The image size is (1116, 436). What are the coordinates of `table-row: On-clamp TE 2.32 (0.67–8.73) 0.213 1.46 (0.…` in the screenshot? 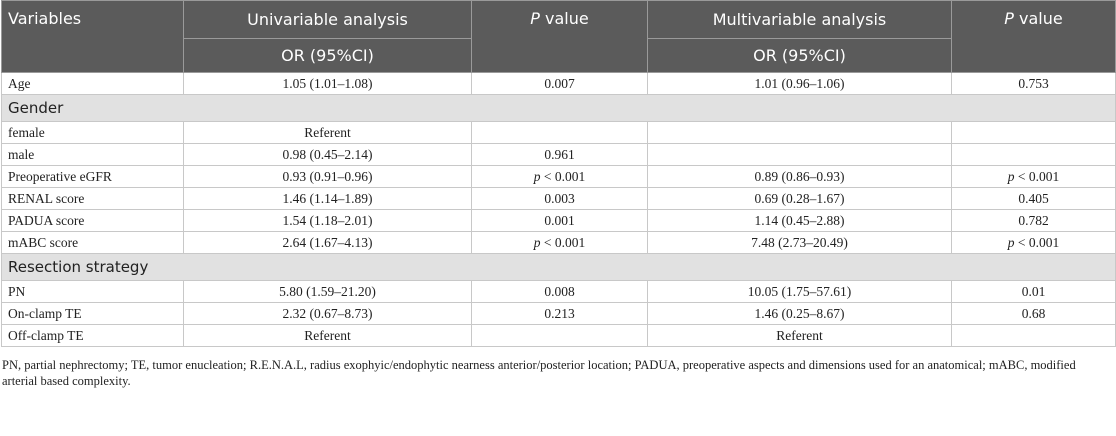 It's located at (558, 313).